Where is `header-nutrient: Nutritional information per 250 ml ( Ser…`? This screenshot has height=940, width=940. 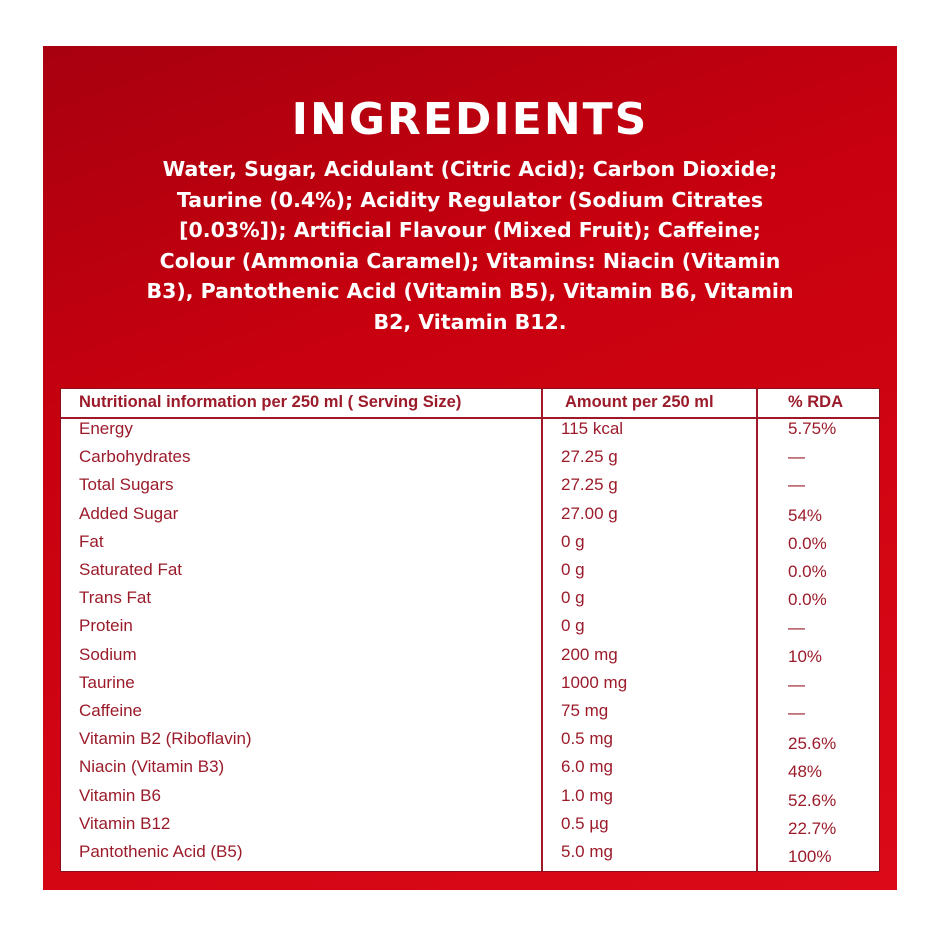
header-nutrient: Nutritional information per 250 ml ( Ser… is located at coordinates (270, 402).